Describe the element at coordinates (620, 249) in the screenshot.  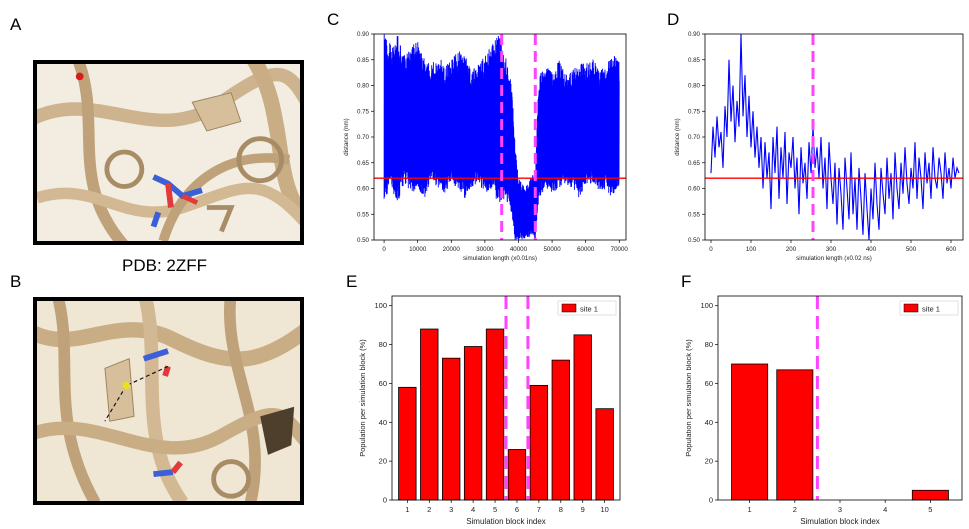
I see `x-tick-label: 70000` at that location.